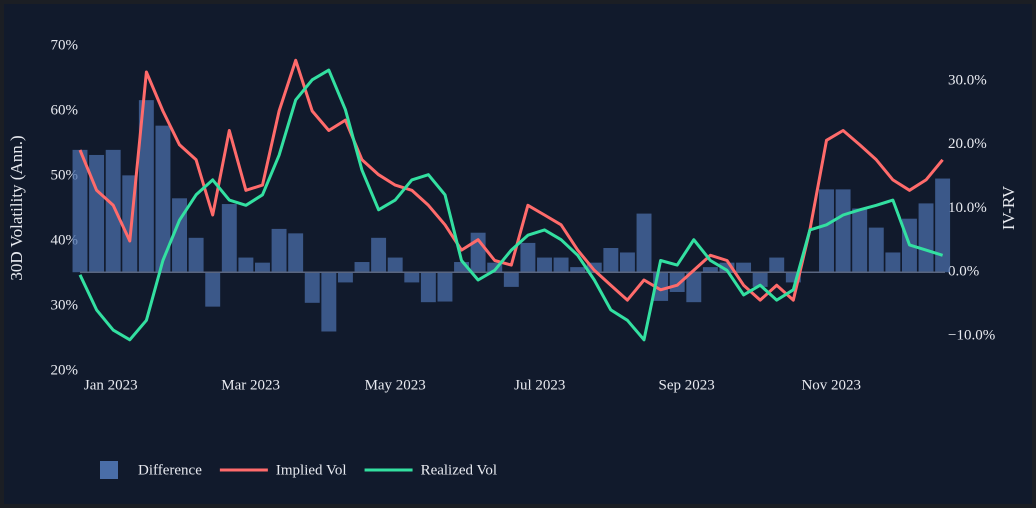 This screenshot has height=508, width=1036. Describe the element at coordinates (831, 385) in the screenshot. I see `x-tick-label: Nov 2023` at that location.